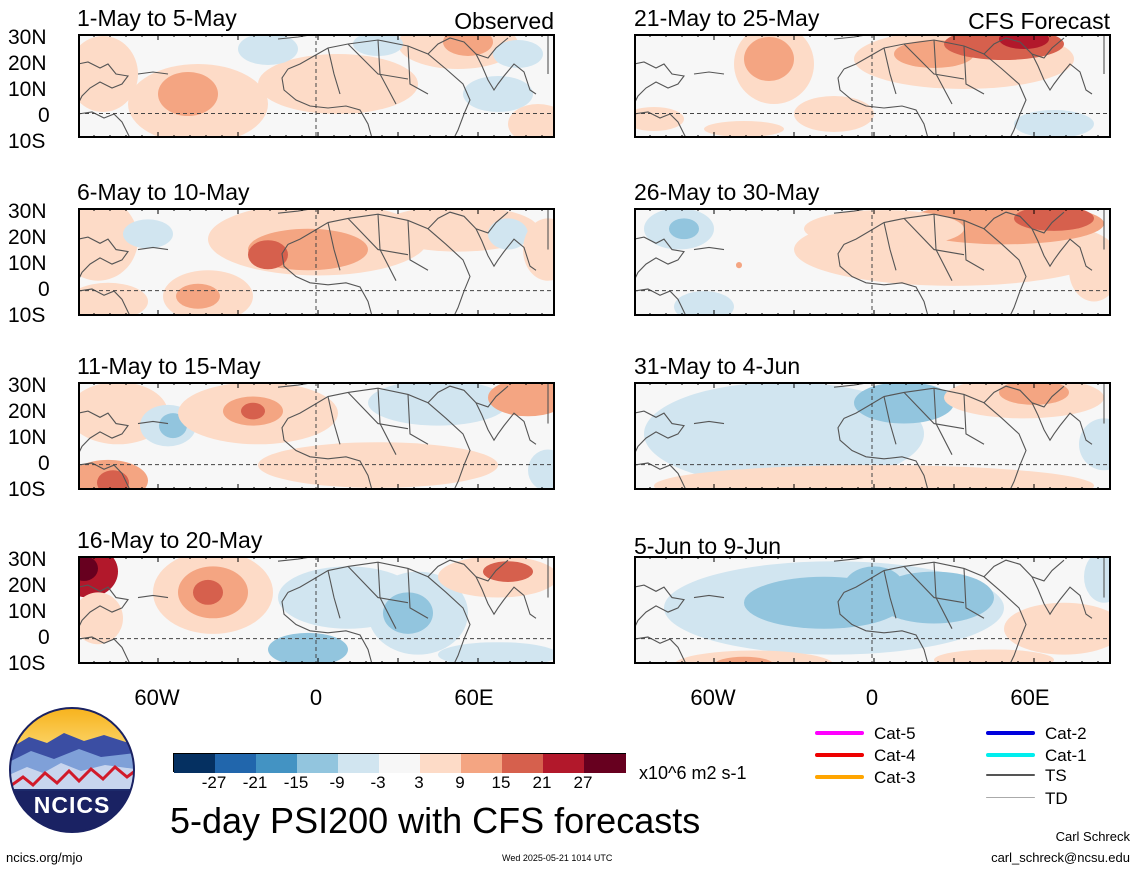 This screenshot has width=1135, height=872. Describe the element at coordinates (27, 411) in the screenshot. I see `ylab-20n: 20N` at that location.